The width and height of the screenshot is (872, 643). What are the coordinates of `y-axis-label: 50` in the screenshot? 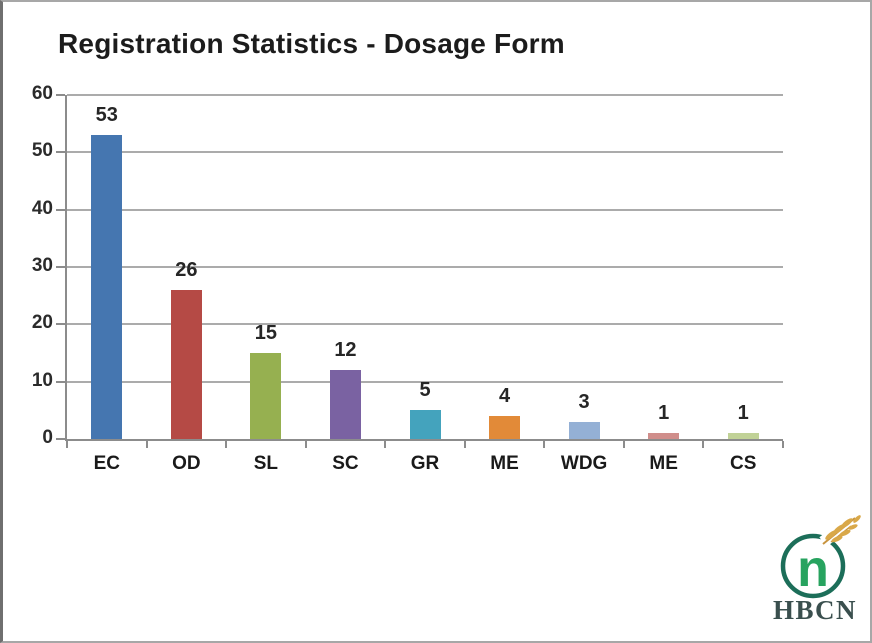 It's located at (42, 151).